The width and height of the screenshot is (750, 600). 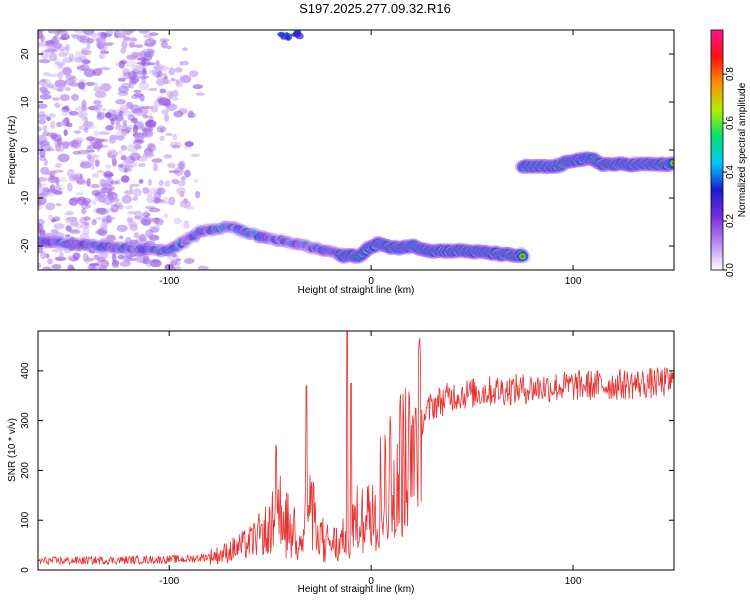 I want to click on chart-title: S197.2025.277.09.32.R16, so click(x=375, y=8).